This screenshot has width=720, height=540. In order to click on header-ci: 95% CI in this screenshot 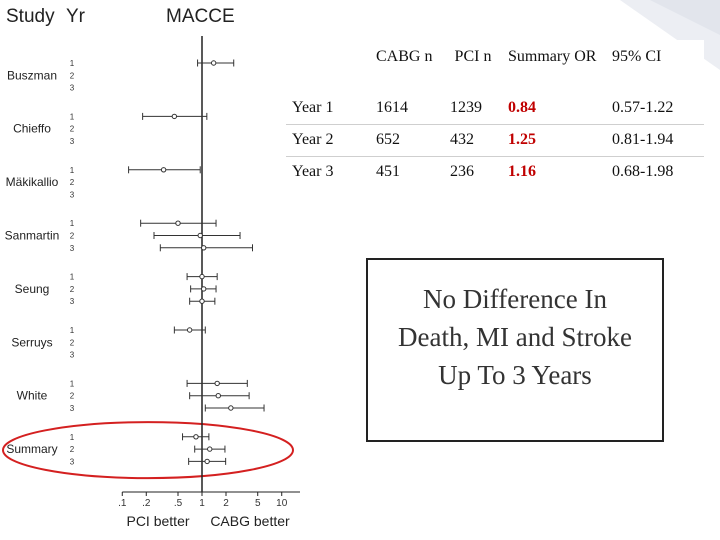, I will do `click(637, 56)`.